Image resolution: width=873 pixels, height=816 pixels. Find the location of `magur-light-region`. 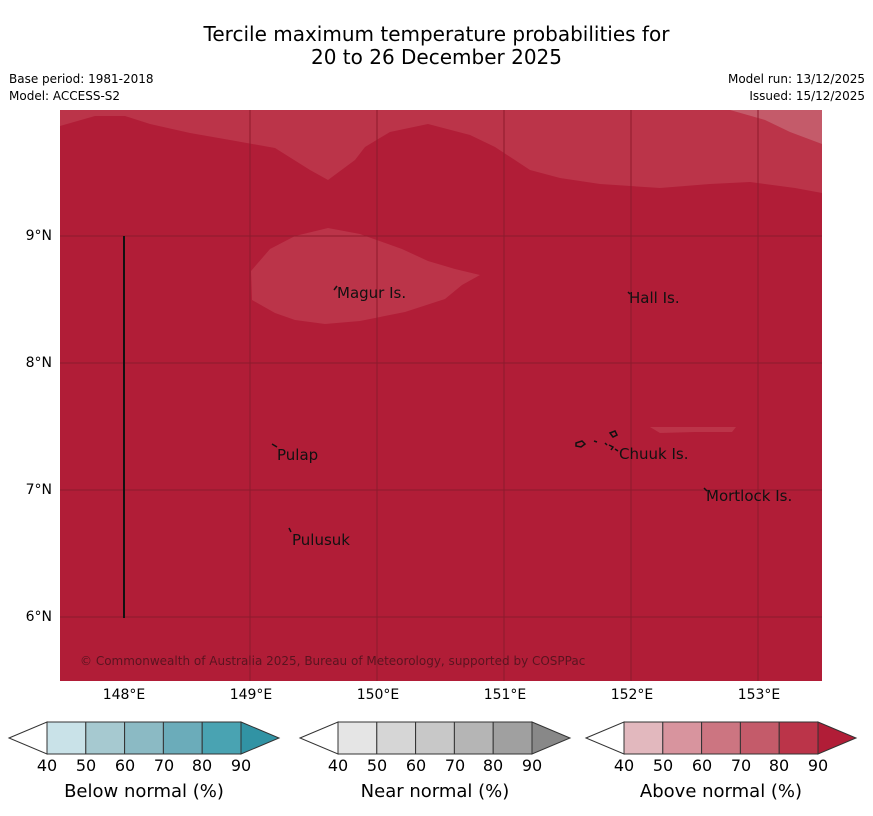

magur-light-region is located at coordinates (365, 276).